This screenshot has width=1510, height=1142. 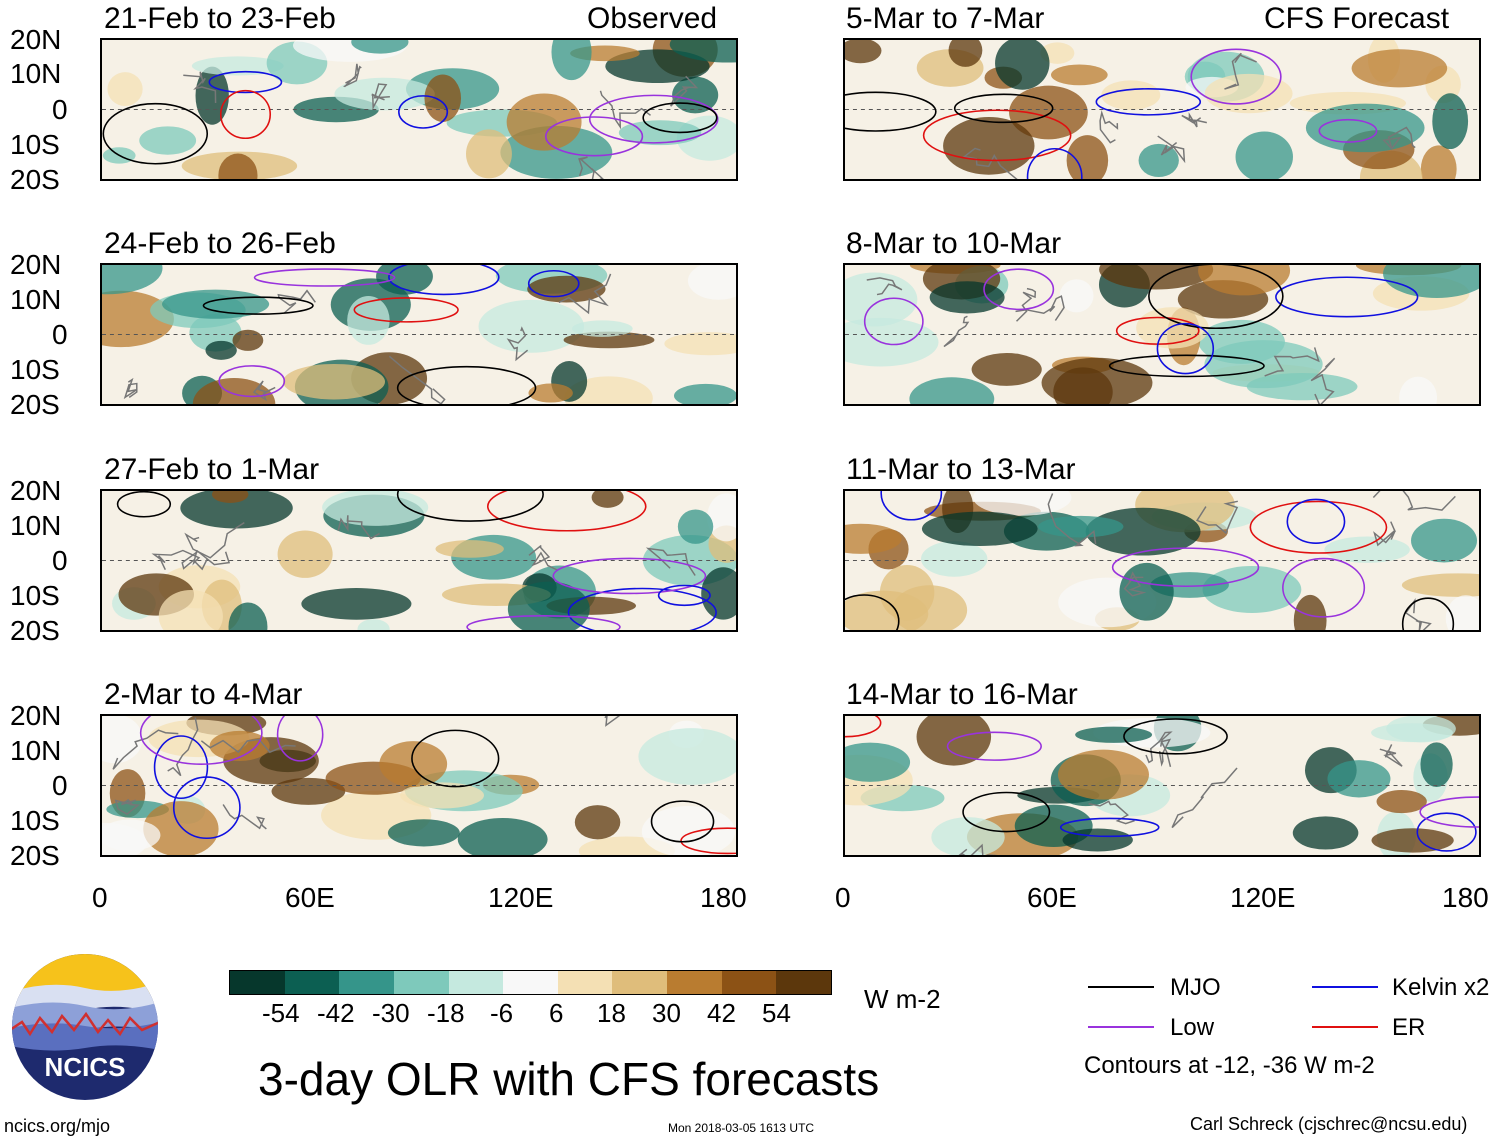 I want to click on legend-line-er, so click(x=1345, y=1027).